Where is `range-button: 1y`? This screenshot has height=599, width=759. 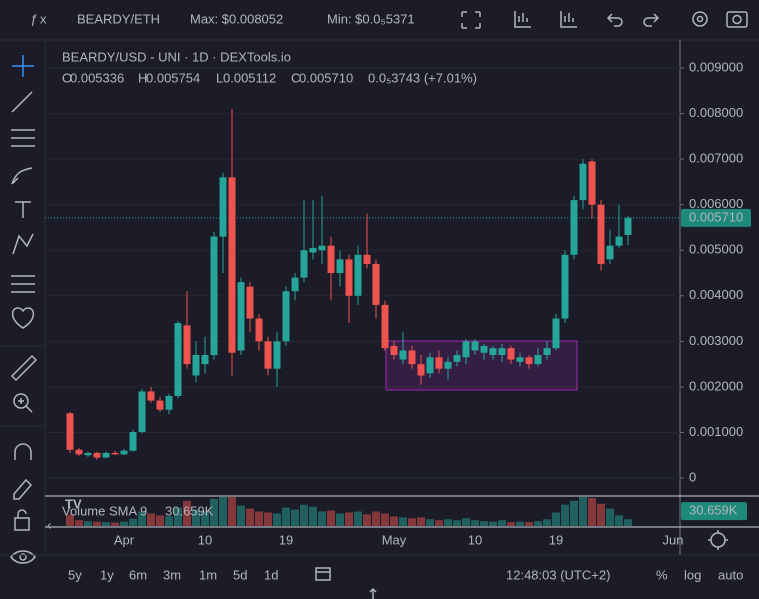
range-button: 1y is located at coordinates (107, 574).